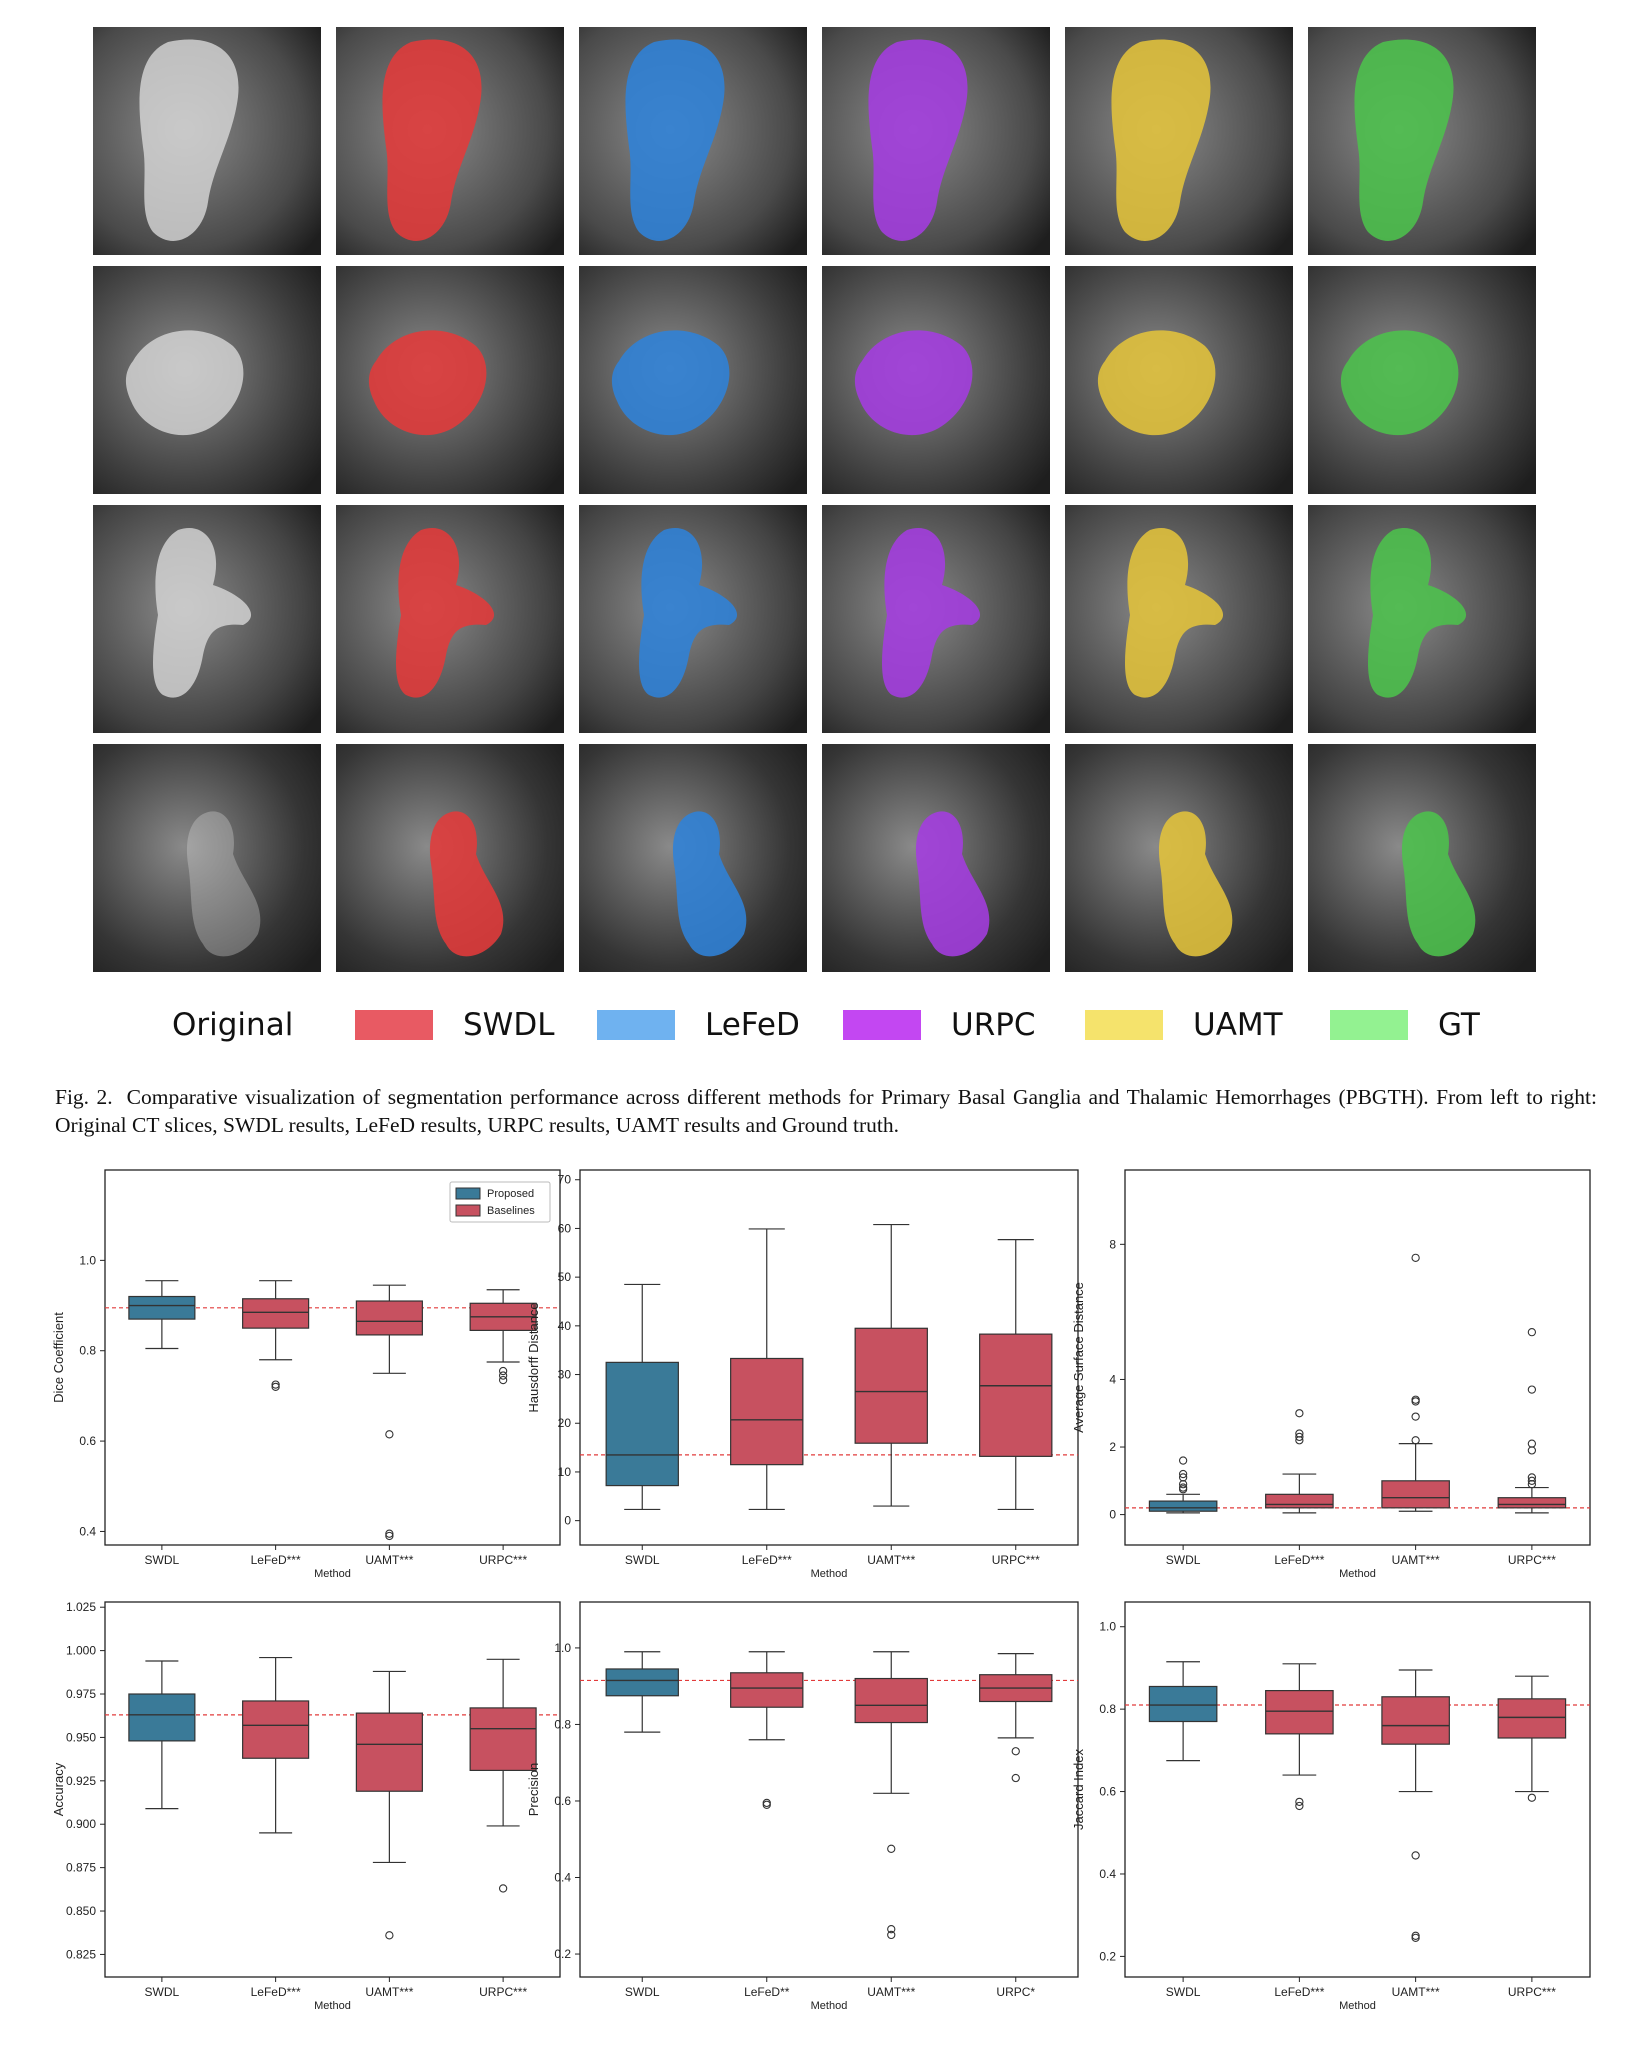 The height and width of the screenshot is (2048, 1651). Describe the element at coordinates (936, 380) in the screenshot. I see `tile-r2-urpc` at that location.